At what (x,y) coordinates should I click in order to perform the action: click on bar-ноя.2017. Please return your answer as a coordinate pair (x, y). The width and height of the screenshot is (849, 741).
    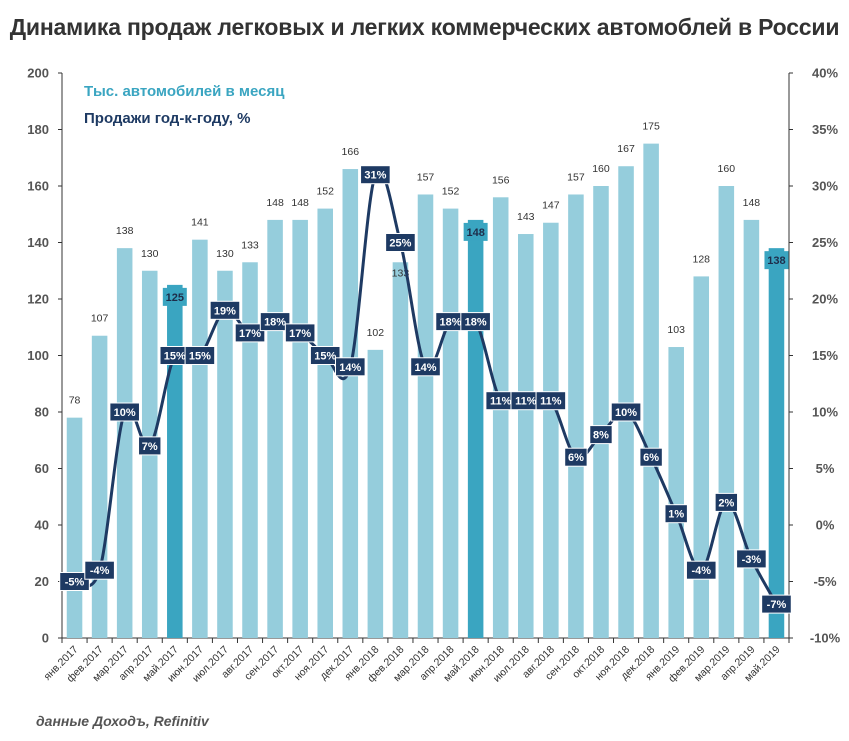
    Looking at the image, I should click on (325, 423).